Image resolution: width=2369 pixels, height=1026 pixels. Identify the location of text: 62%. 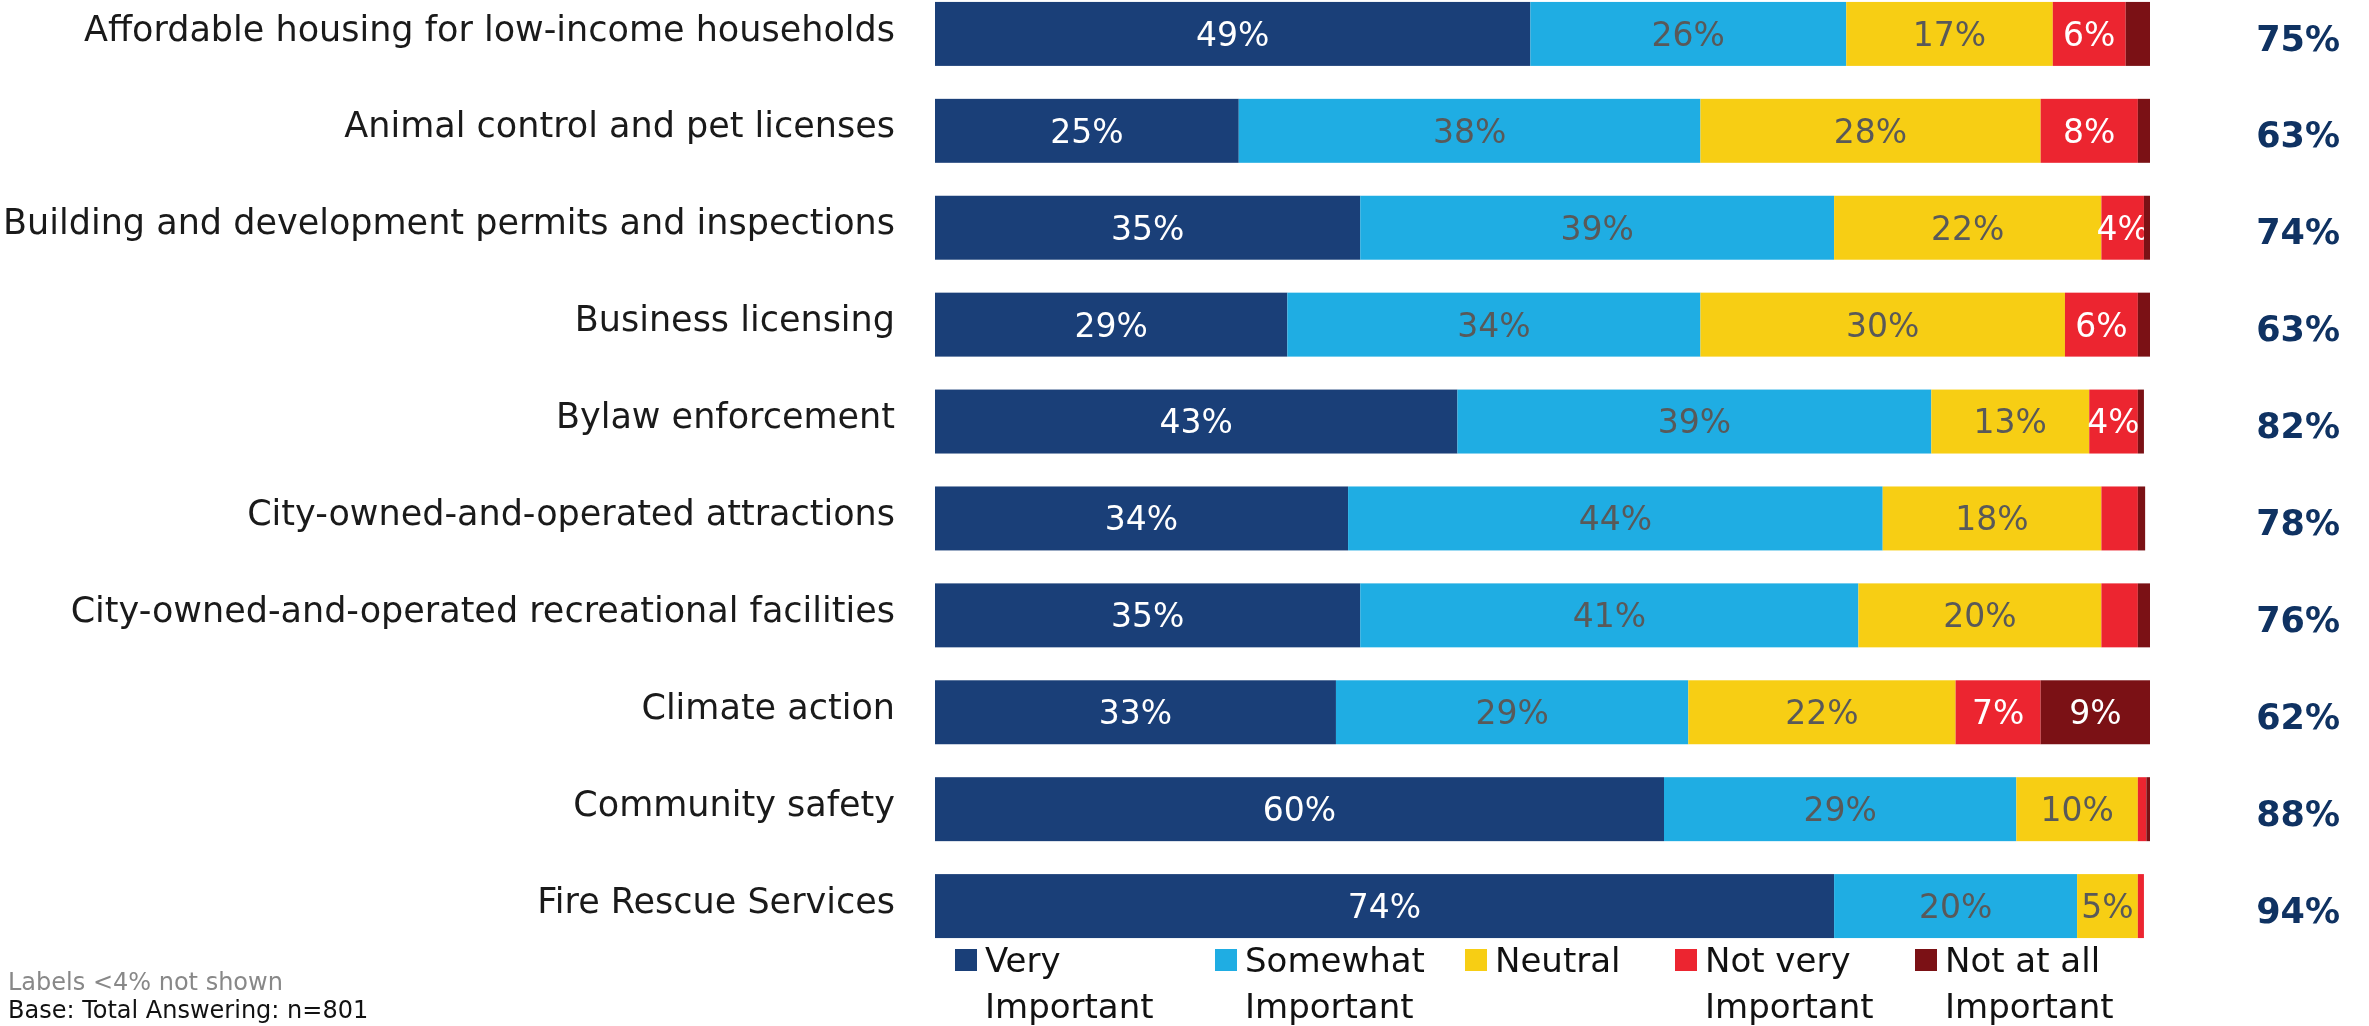
(2298, 716).